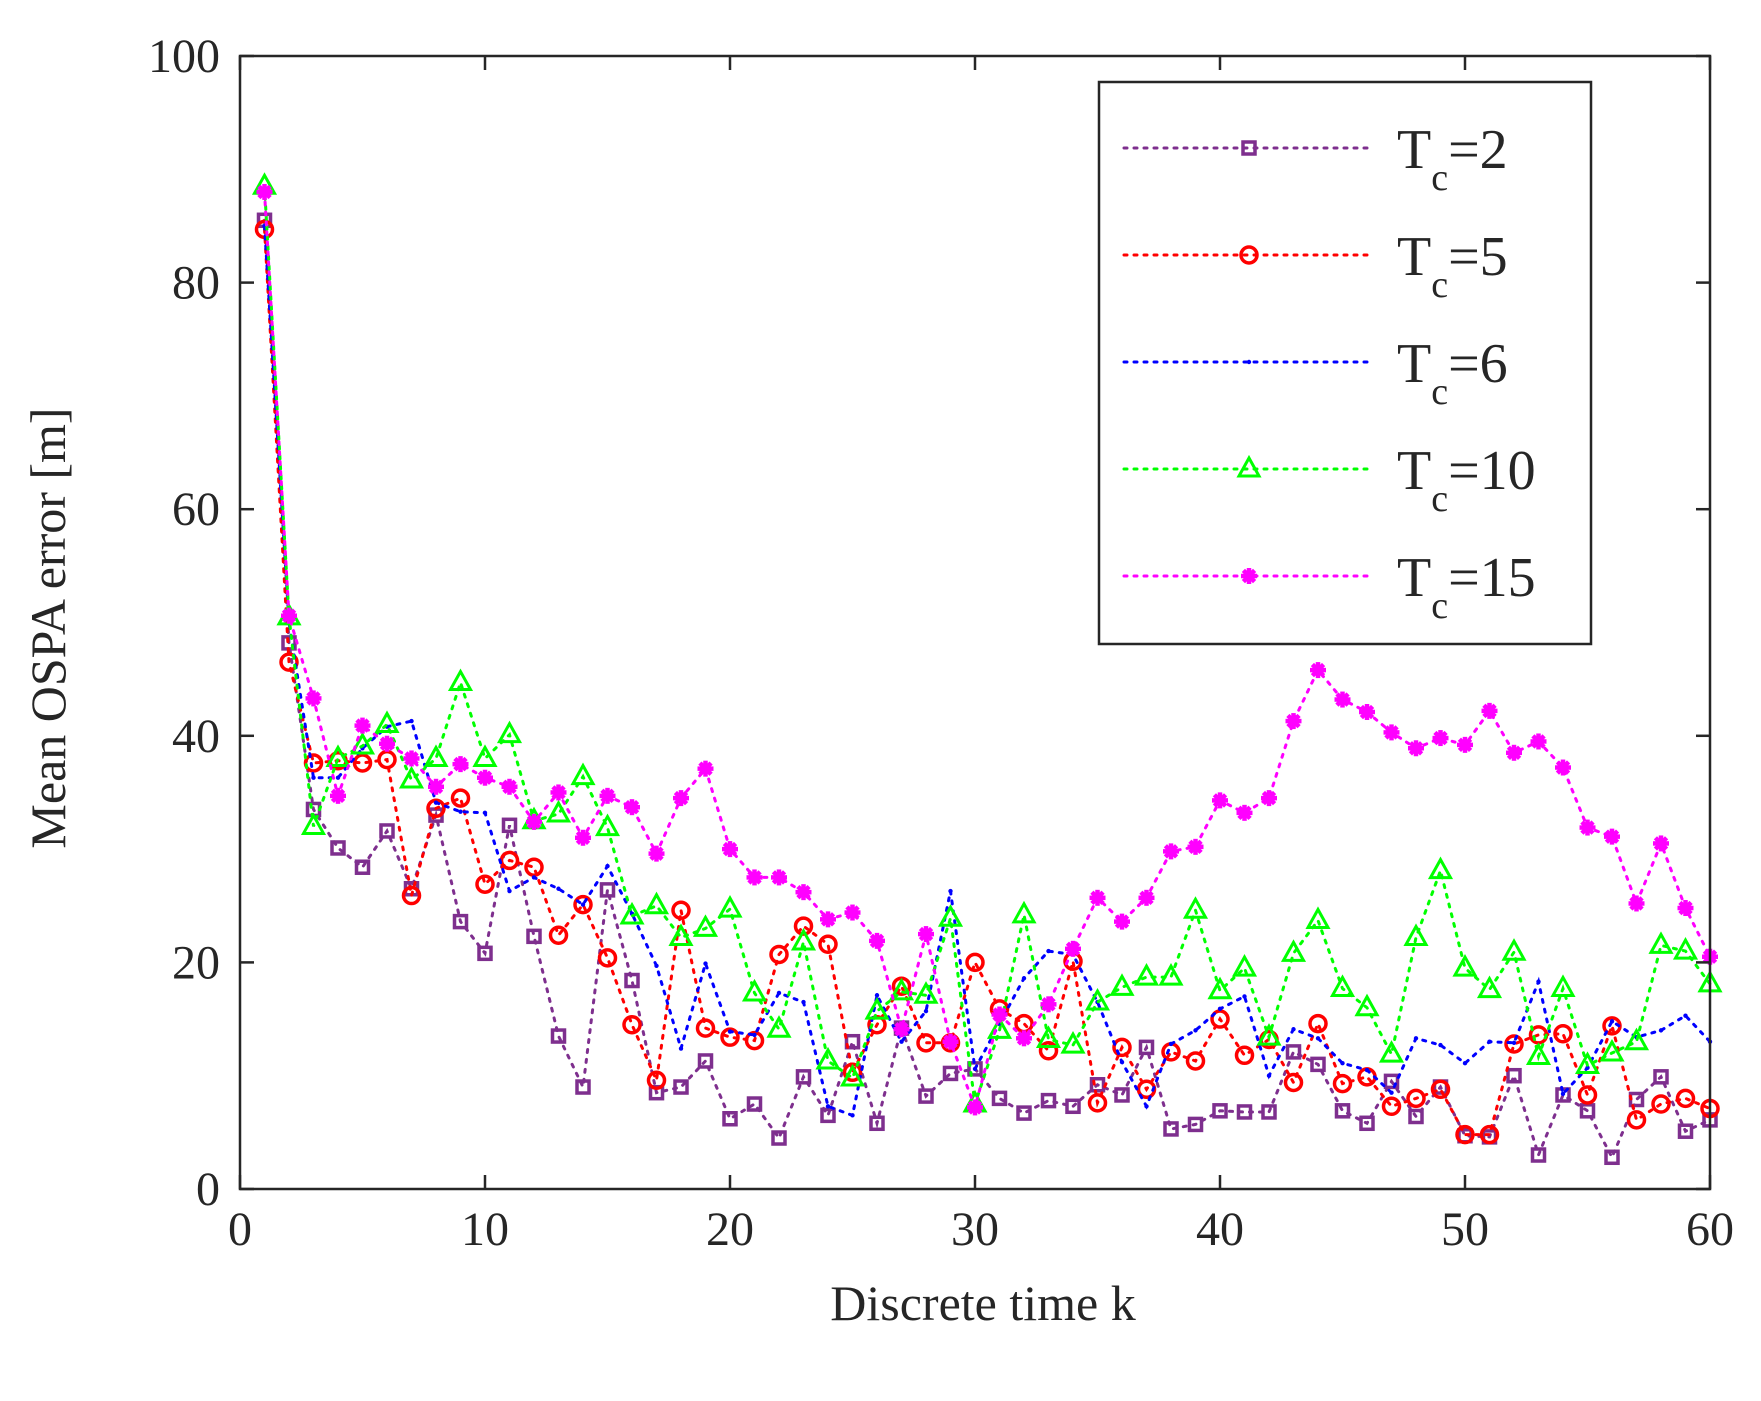  Describe the element at coordinates (240, 1229) in the screenshot. I see `x-tick-label: 0` at that location.